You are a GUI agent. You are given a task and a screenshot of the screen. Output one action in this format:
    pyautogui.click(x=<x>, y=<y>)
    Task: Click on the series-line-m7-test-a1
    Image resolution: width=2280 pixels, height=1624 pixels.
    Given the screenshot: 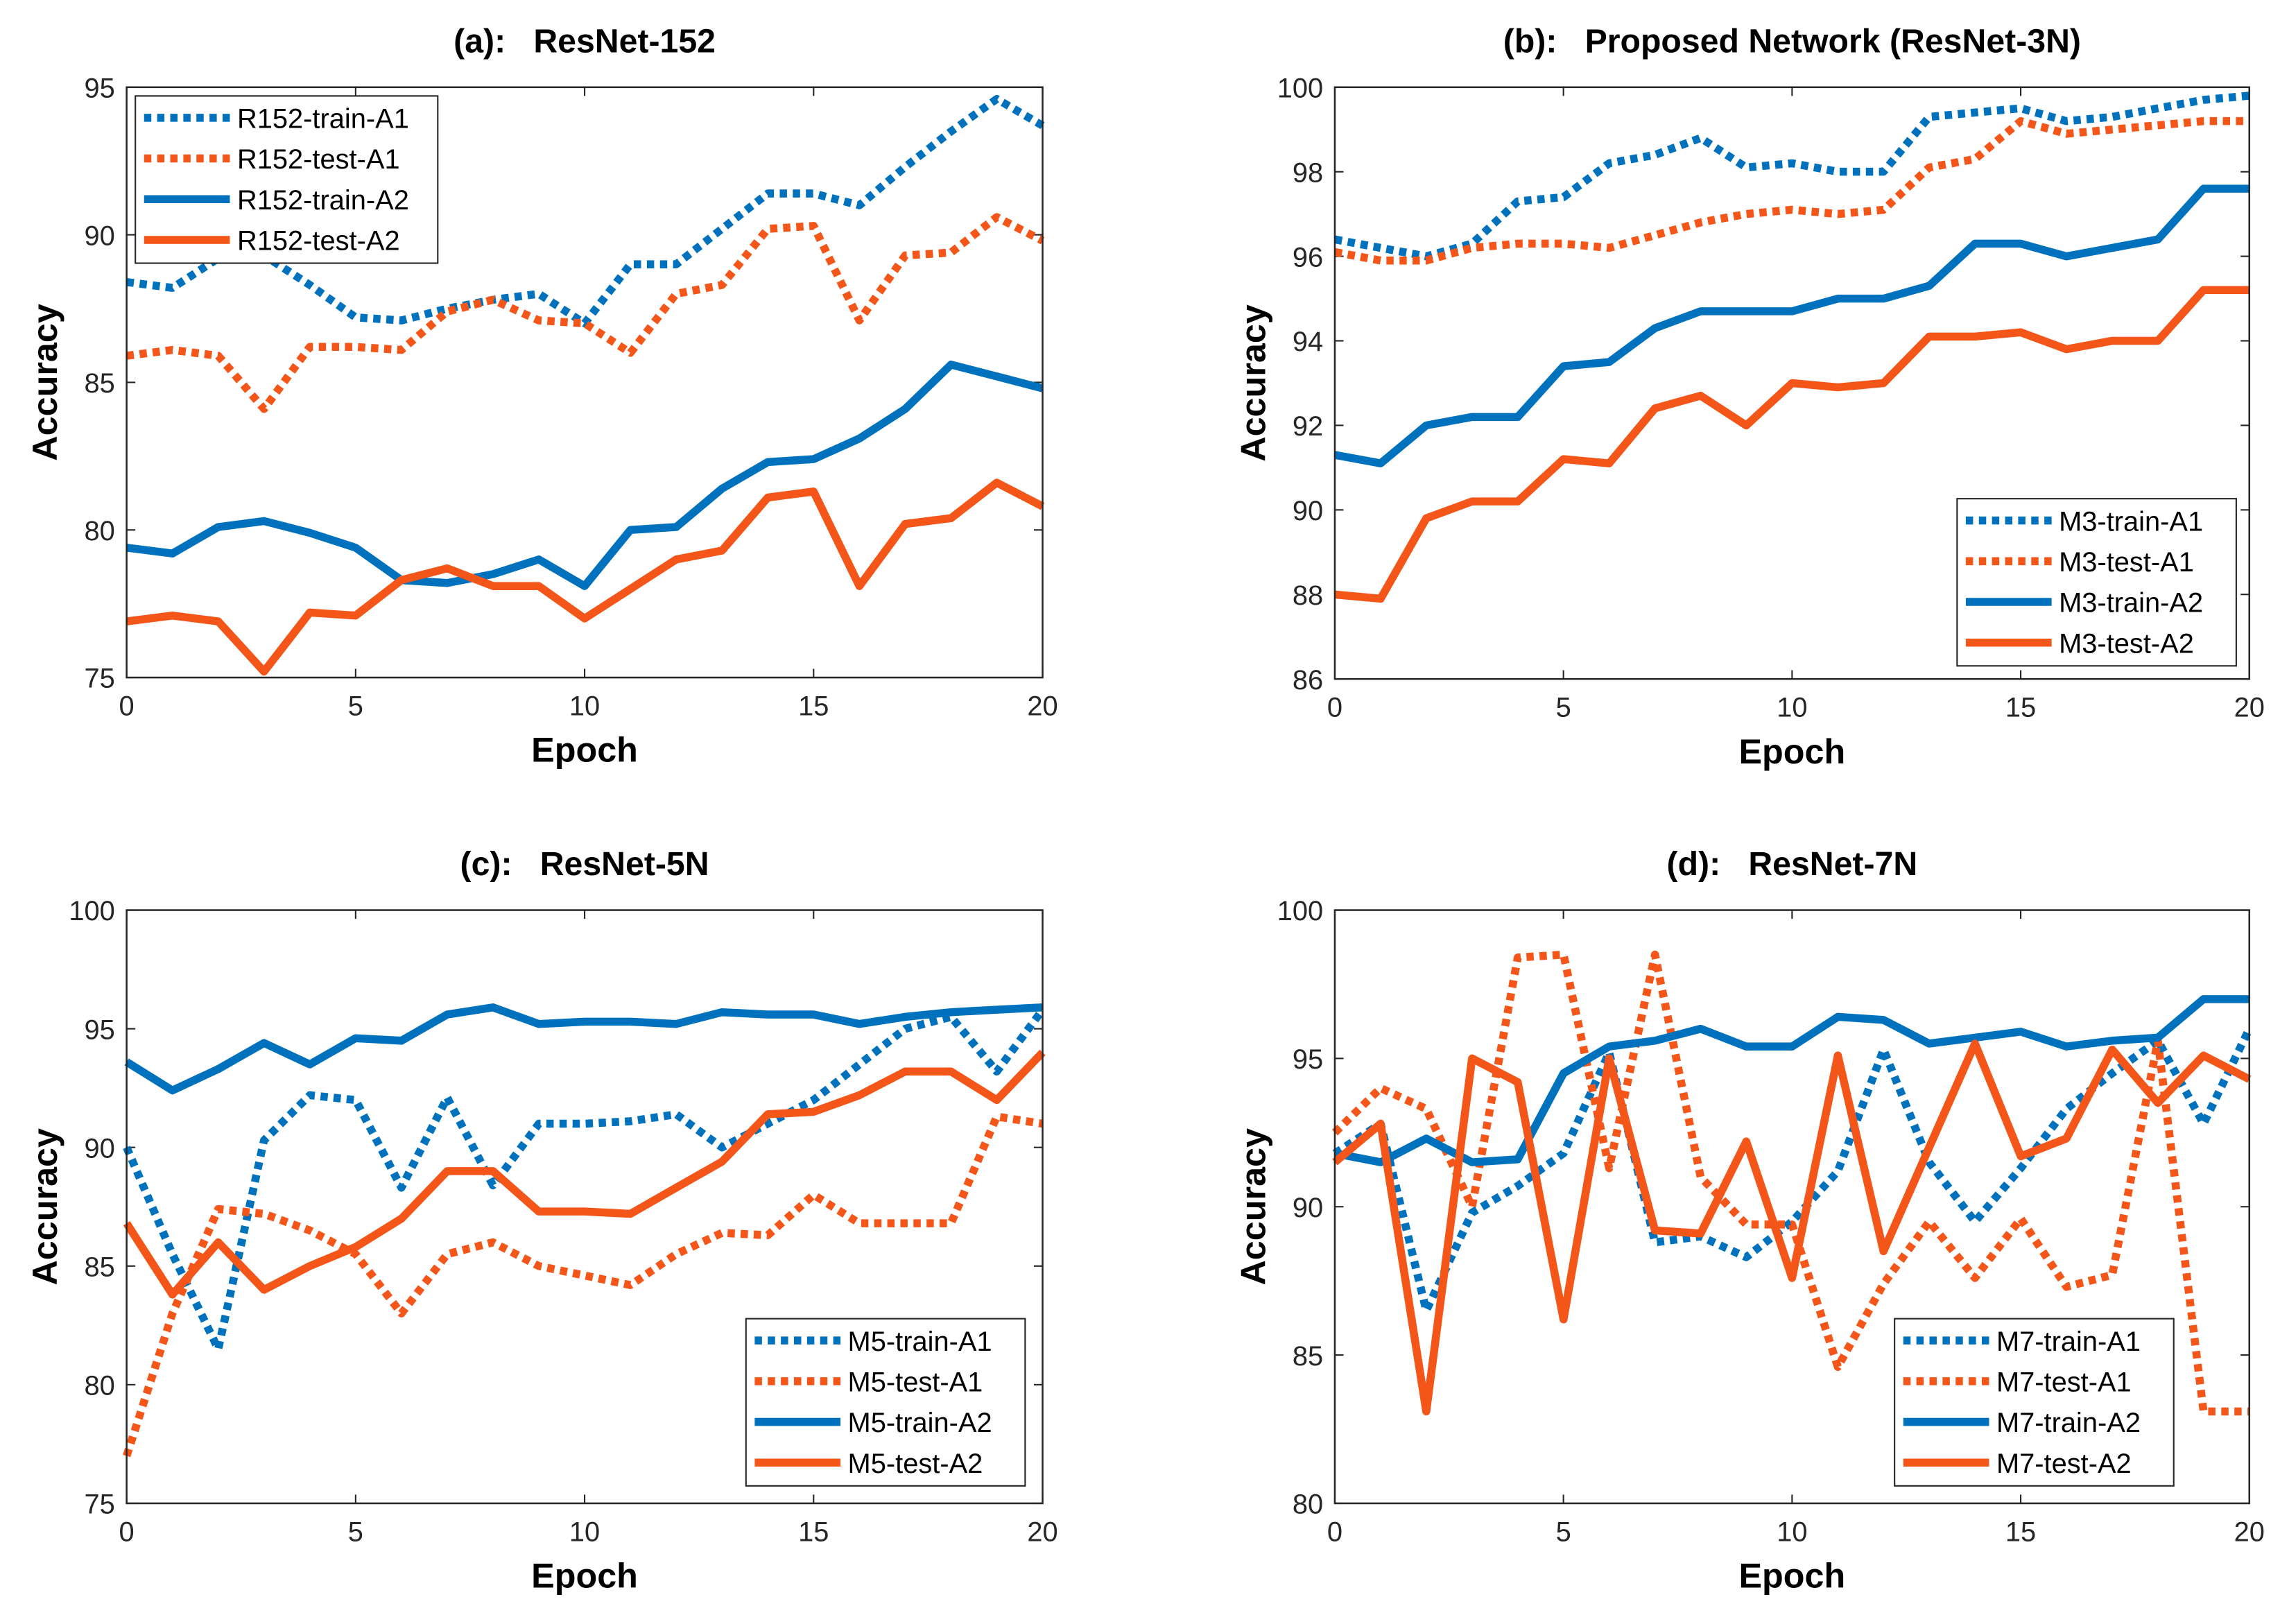 What is the action you would take?
    pyautogui.click(x=1790, y=1183)
    